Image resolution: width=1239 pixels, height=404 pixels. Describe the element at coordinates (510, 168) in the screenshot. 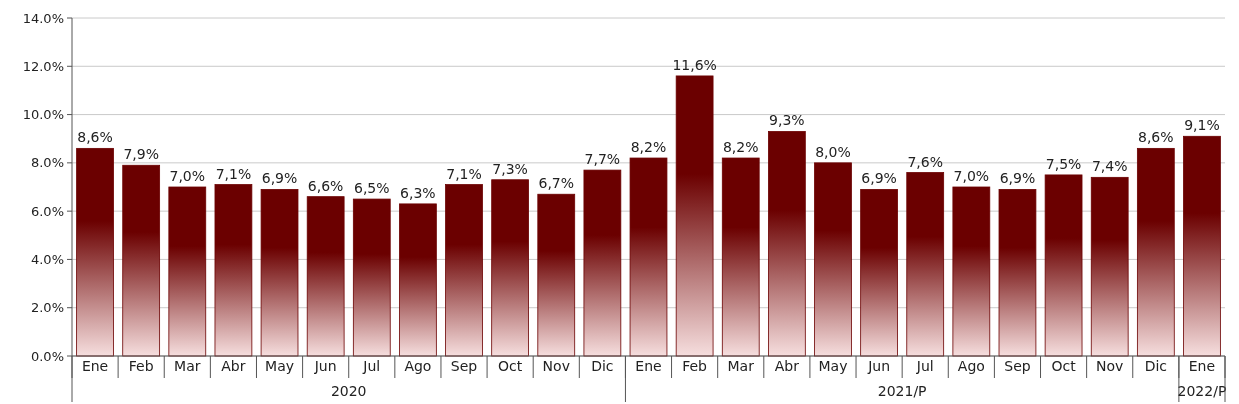

I see `data-label: 7,3%` at that location.